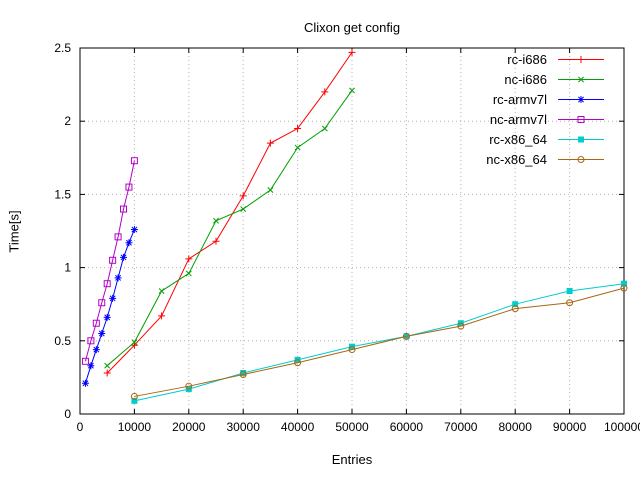  I want to click on legend-label: rc-i686, so click(527, 59).